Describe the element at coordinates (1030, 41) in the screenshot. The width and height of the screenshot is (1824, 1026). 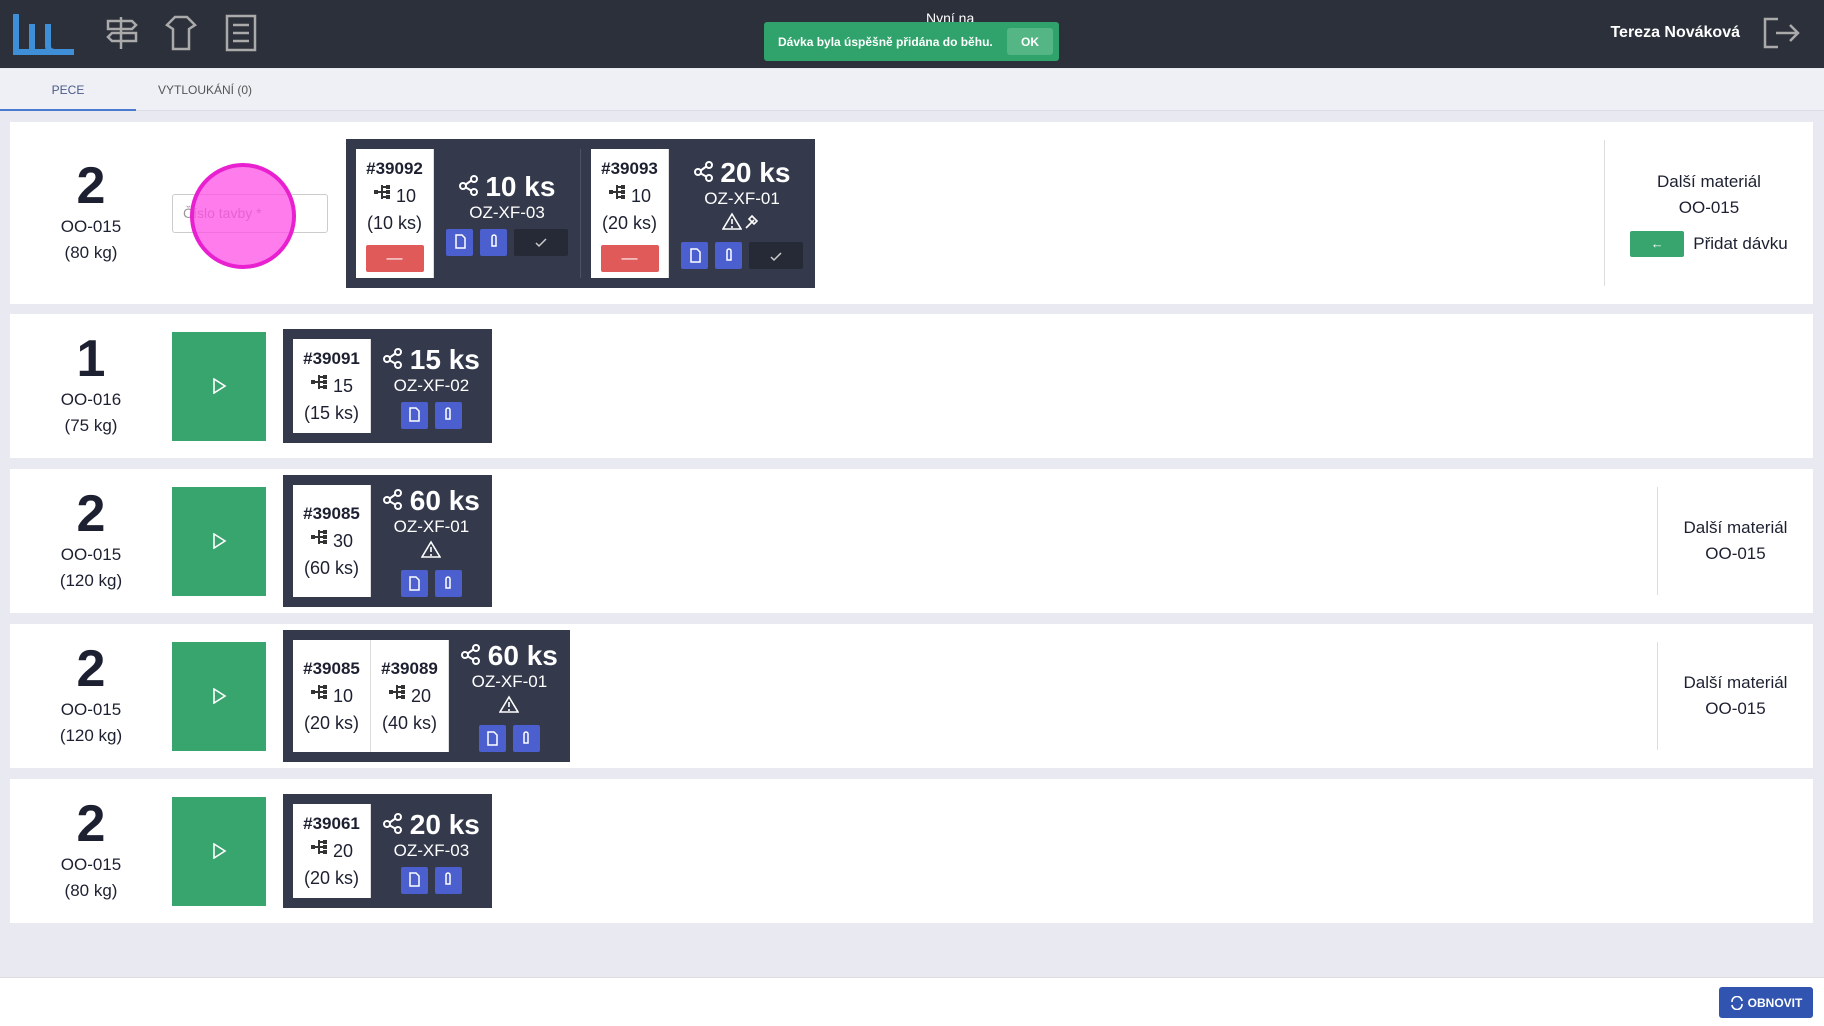
I see `toast-ok: OK` at that location.